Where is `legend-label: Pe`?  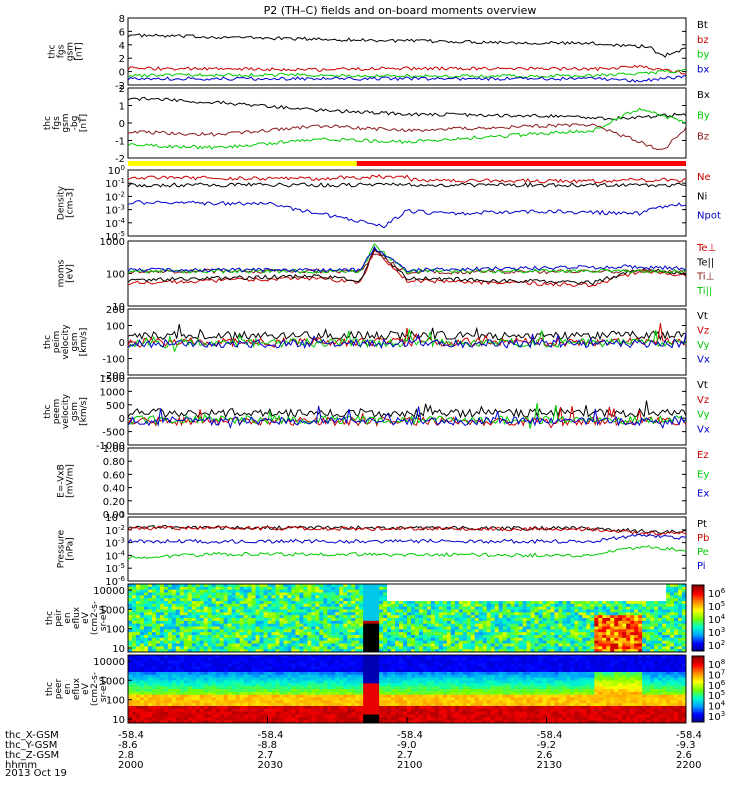 legend-label: Pe is located at coordinates (703, 552).